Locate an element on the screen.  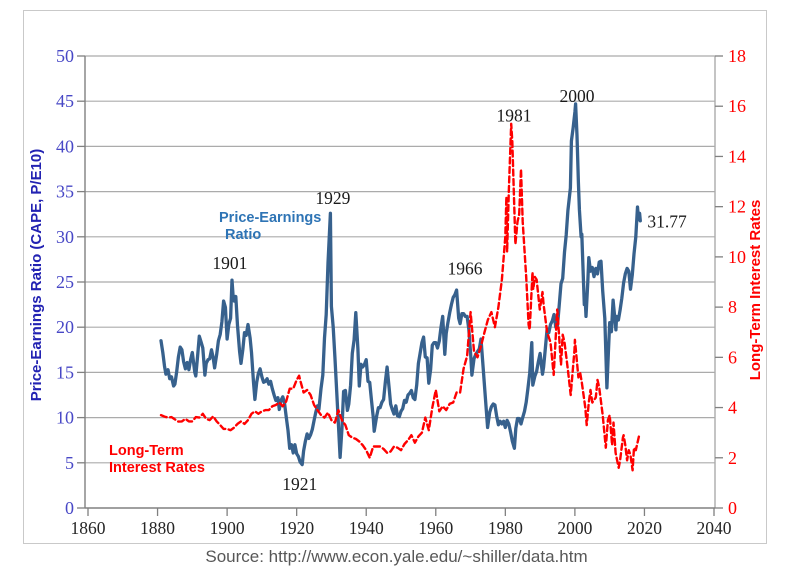
annotation-2000: 2000 is located at coordinates (576, 96).